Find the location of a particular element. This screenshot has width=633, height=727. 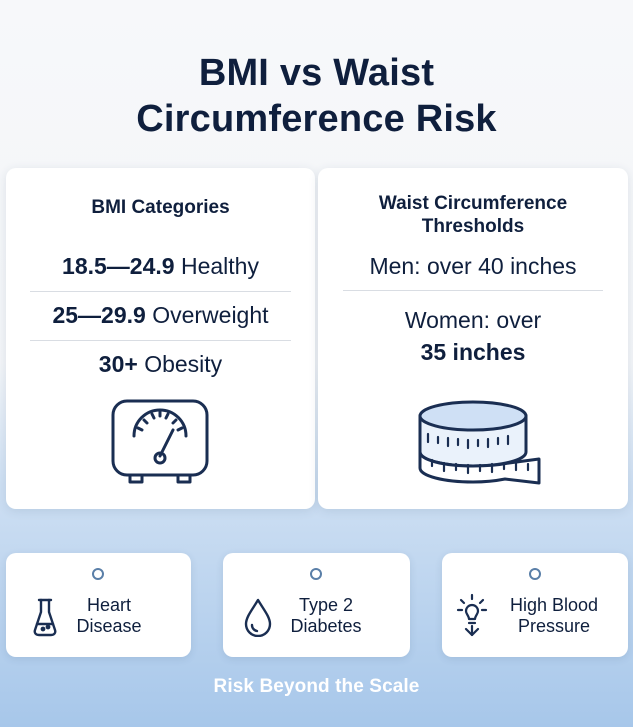

waist-women-line-1: Women: over is located at coordinates (473, 320).